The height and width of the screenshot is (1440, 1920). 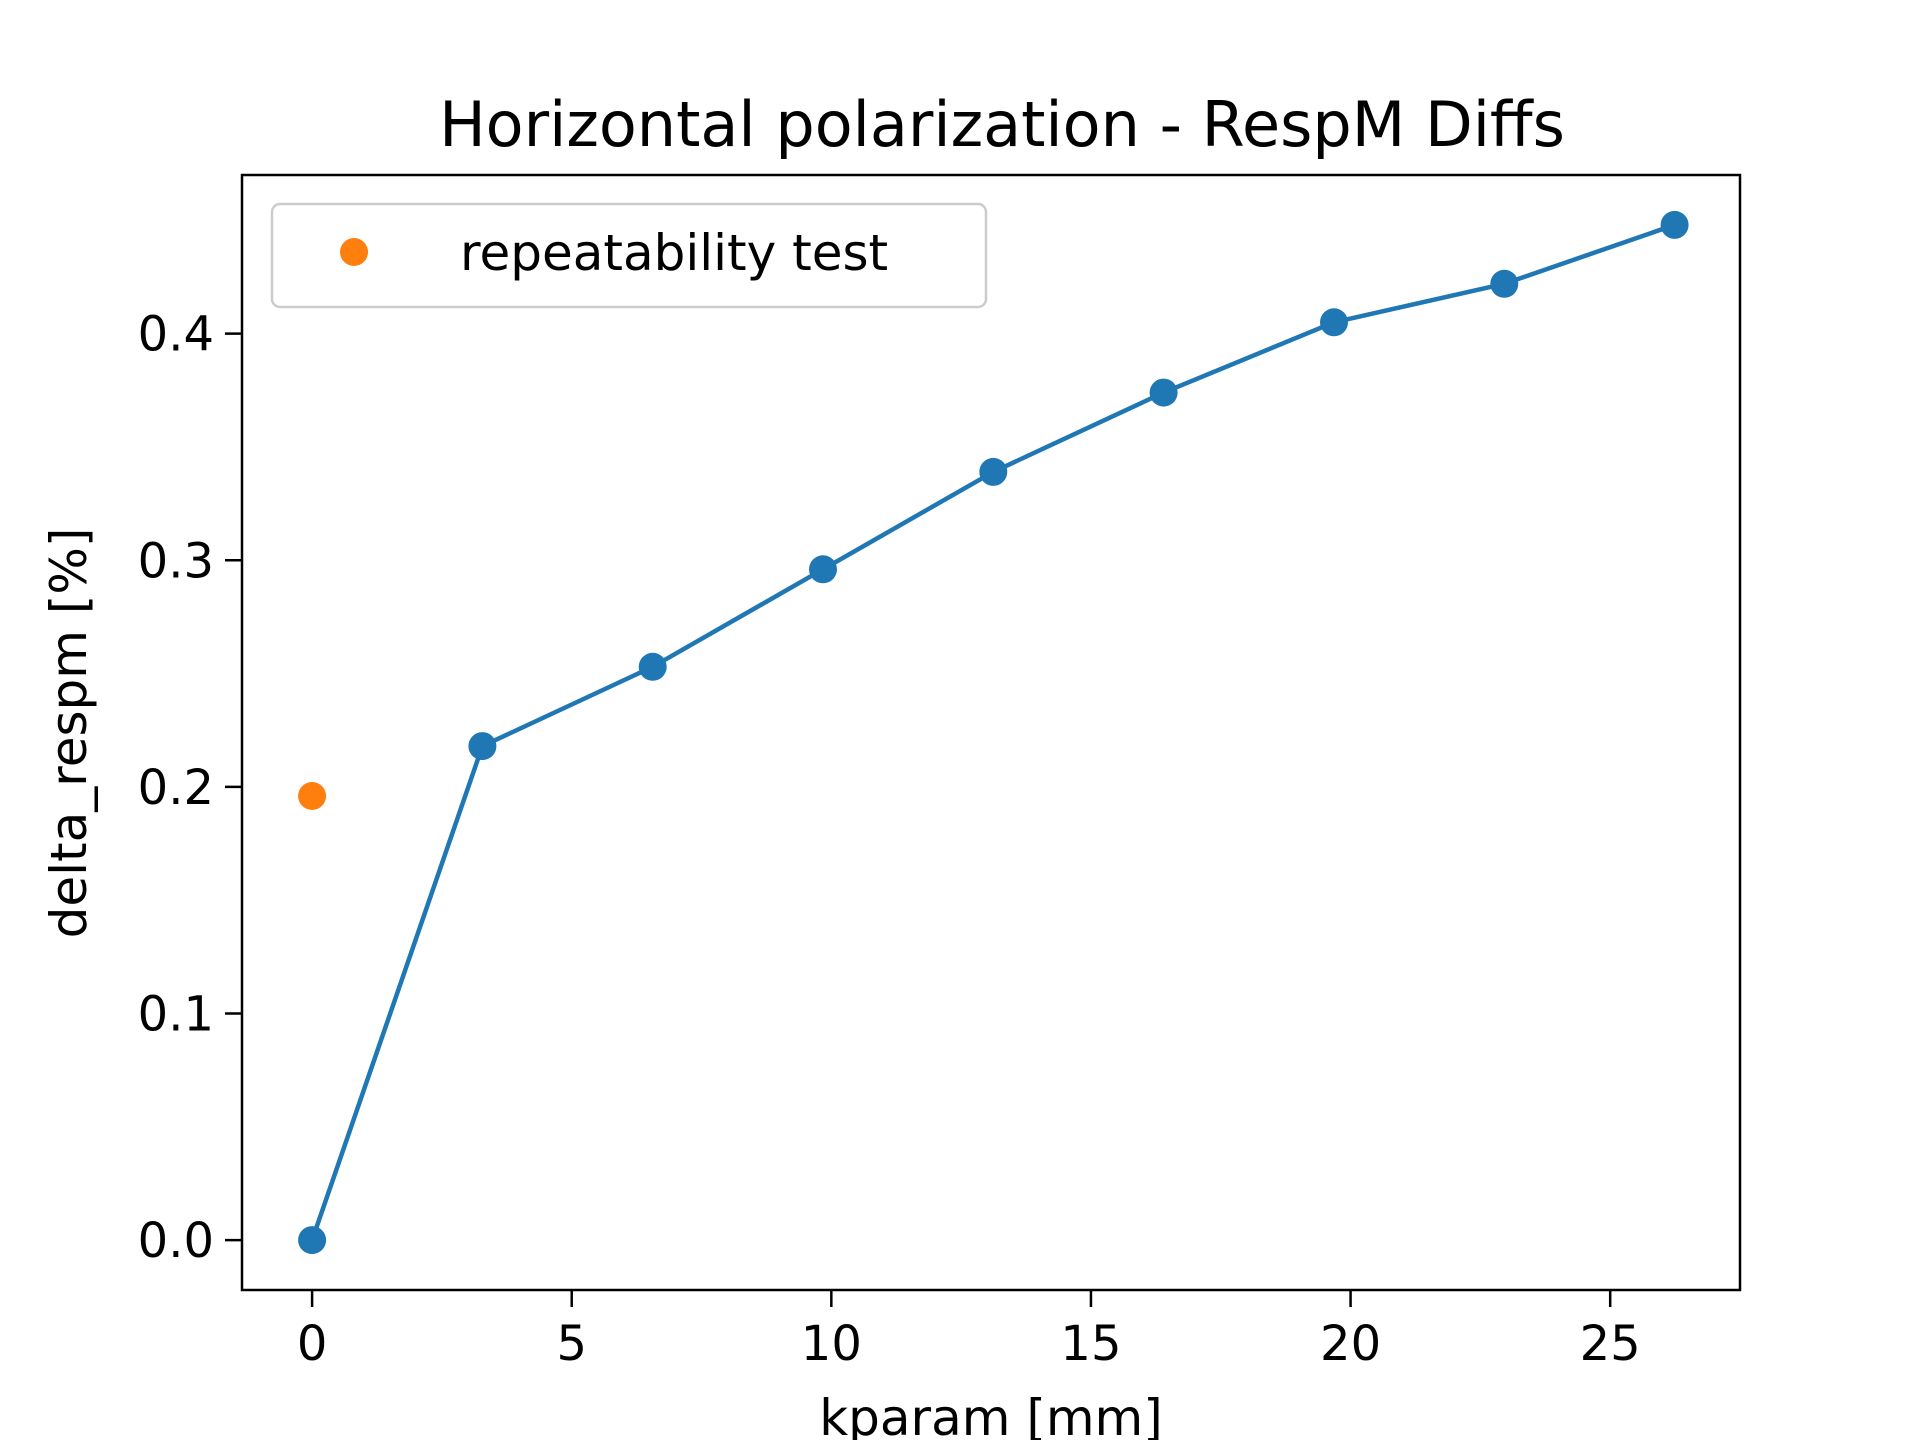 I want to click on y-tick-label-1: 0.1, so click(x=176, y=1015).